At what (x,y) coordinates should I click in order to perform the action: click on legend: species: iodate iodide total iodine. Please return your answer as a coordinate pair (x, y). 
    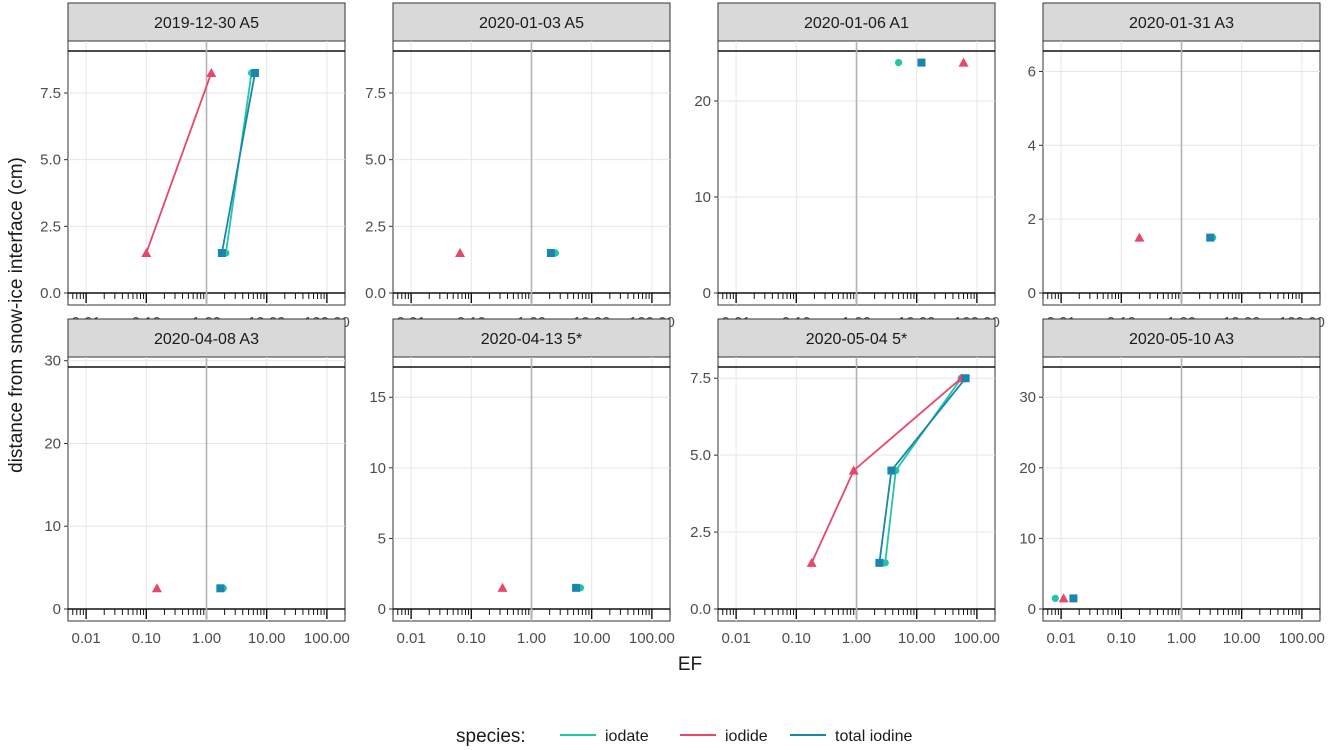
    Looking at the image, I should click on (684, 736).